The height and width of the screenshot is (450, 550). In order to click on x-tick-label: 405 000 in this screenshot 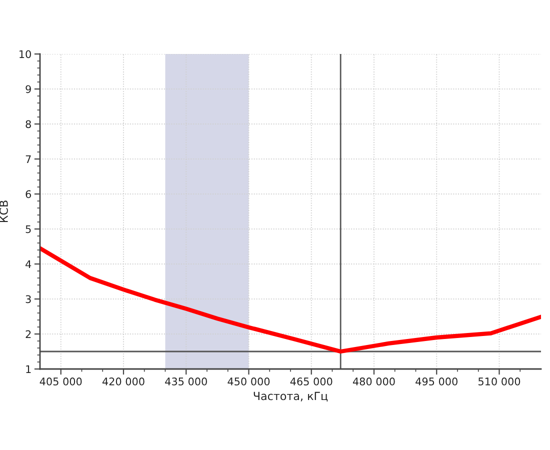, I will do `click(61, 382)`.